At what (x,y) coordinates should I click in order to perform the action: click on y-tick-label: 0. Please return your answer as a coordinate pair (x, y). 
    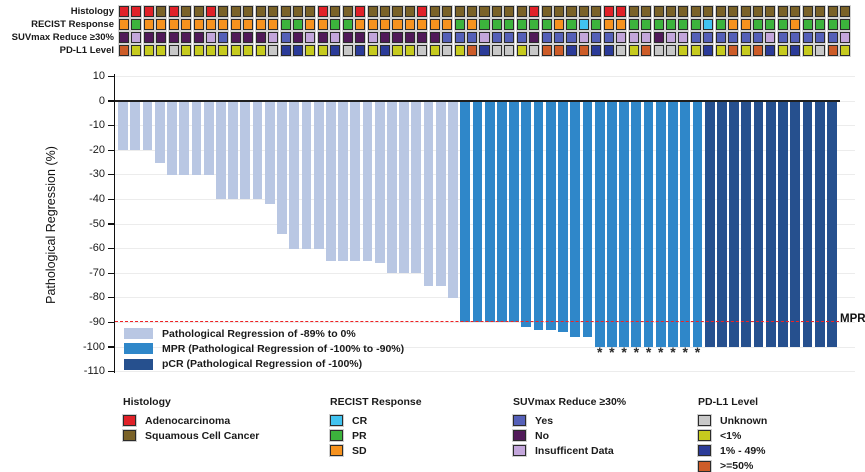
    Looking at the image, I should click on (101, 100).